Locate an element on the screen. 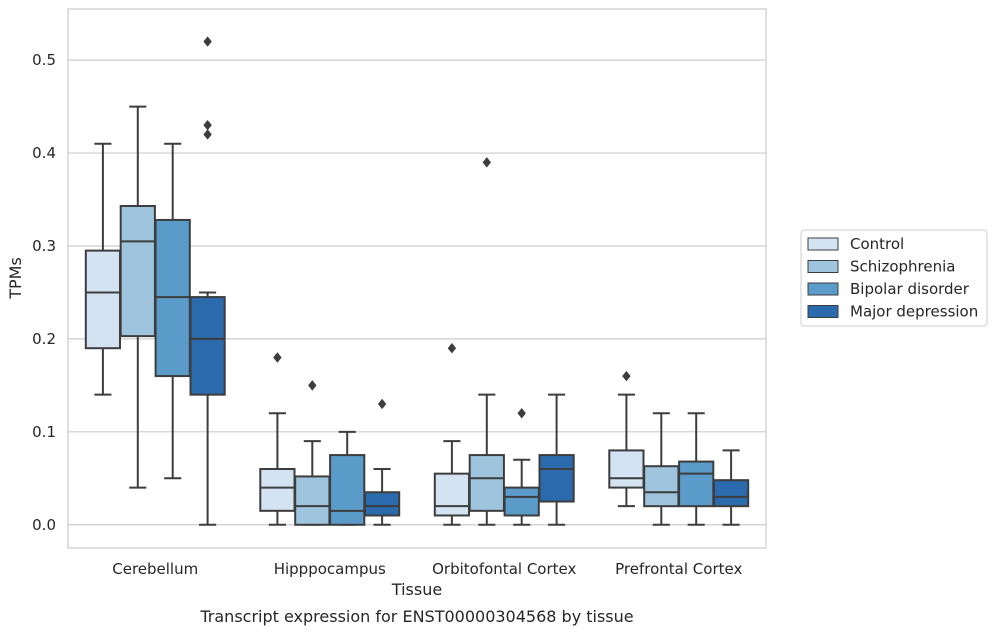  x-tick-label: Orbitofontal Cortex is located at coordinates (504, 569).